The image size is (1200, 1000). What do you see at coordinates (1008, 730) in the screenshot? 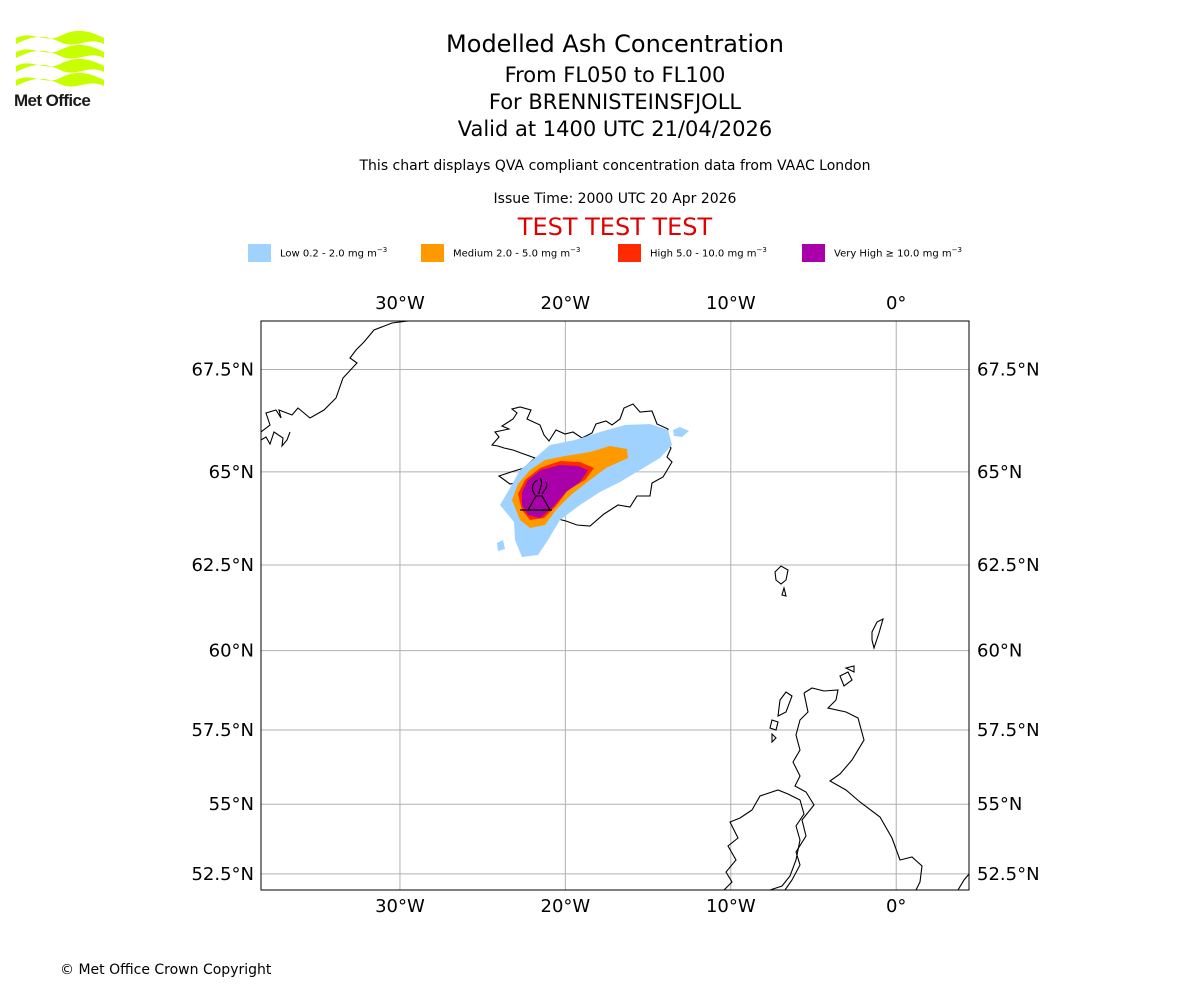
I see `lat-label-right: 57.5°N` at bounding box center [1008, 730].